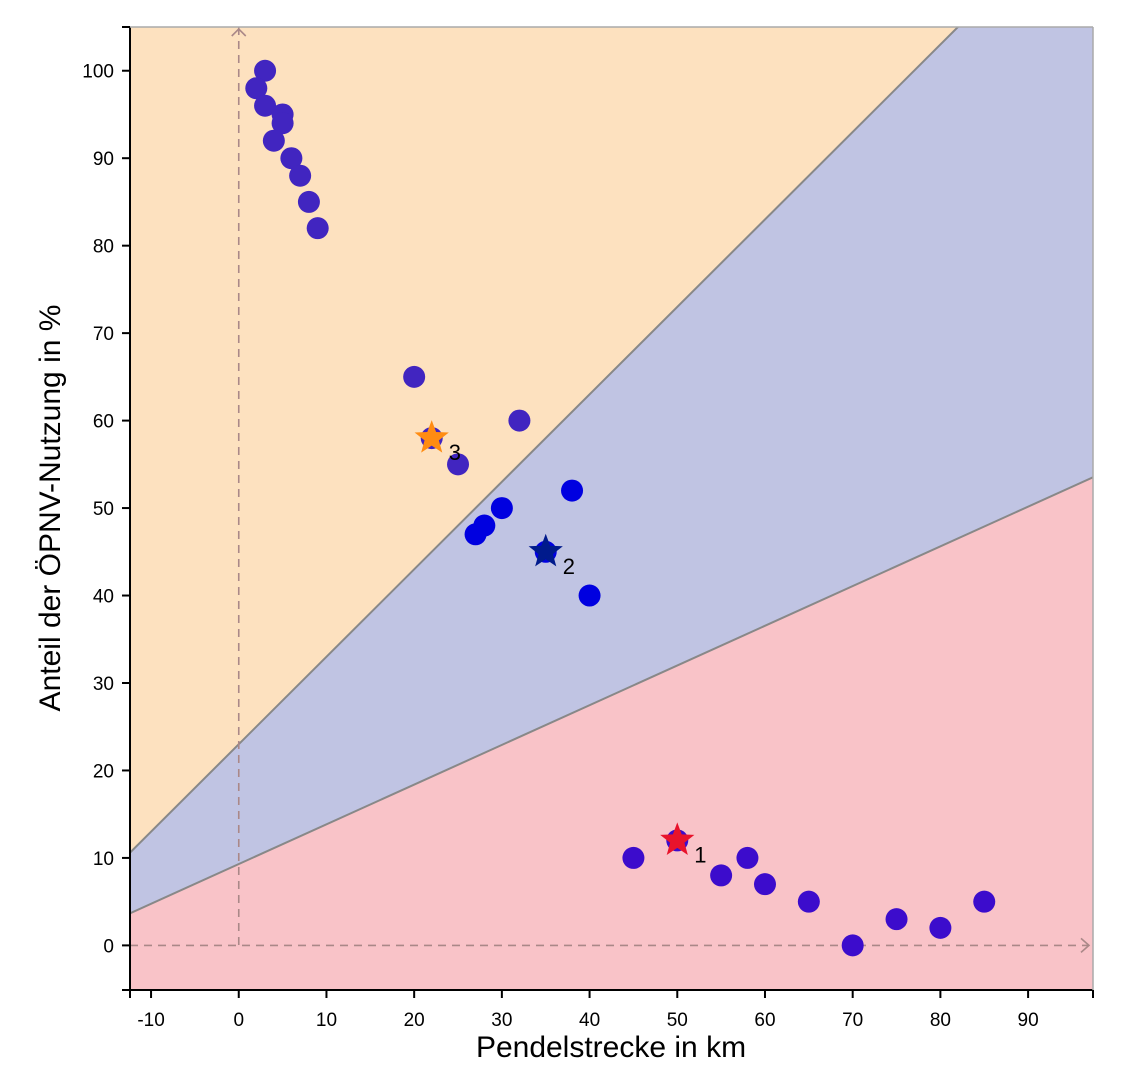 The height and width of the screenshot is (1080, 1132). Describe the element at coordinates (103, 334) in the screenshot. I see `y-tick-label: 70` at that location.